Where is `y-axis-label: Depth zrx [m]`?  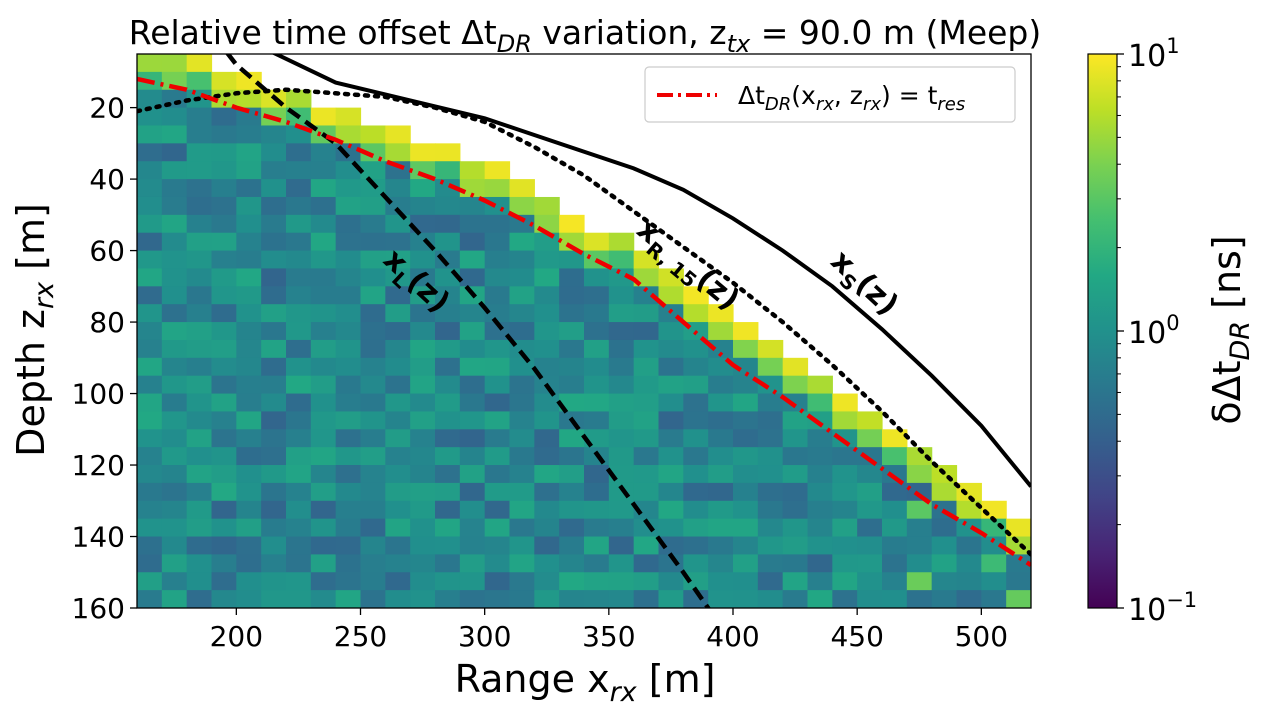 y-axis-label: Depth zrx [m] is located at coordinates (34, 330).